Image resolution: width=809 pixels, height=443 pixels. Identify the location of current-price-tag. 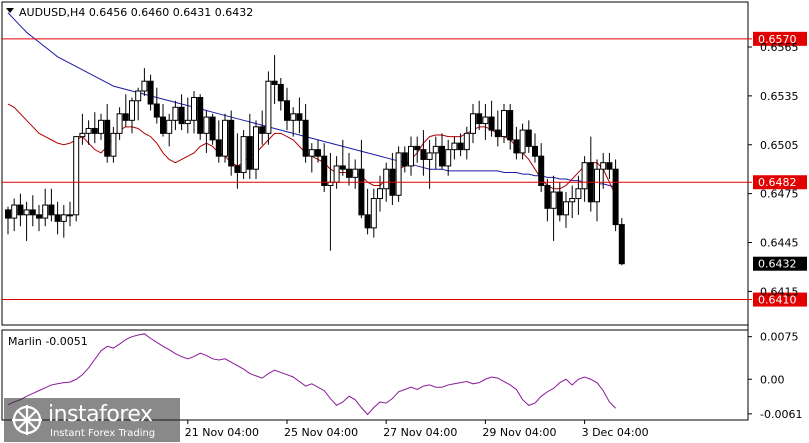
(780, 263).